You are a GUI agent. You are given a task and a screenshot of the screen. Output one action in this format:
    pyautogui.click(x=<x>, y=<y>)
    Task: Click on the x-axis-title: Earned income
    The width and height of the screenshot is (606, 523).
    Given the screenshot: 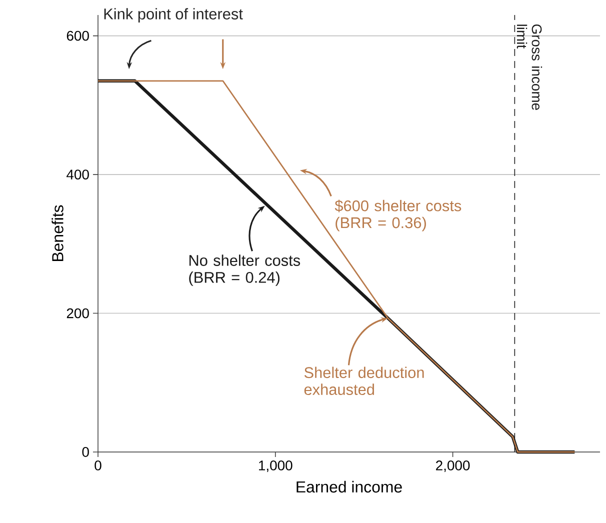 What is the action you would take?
    pyautogui.click(x=349, y=486)
    